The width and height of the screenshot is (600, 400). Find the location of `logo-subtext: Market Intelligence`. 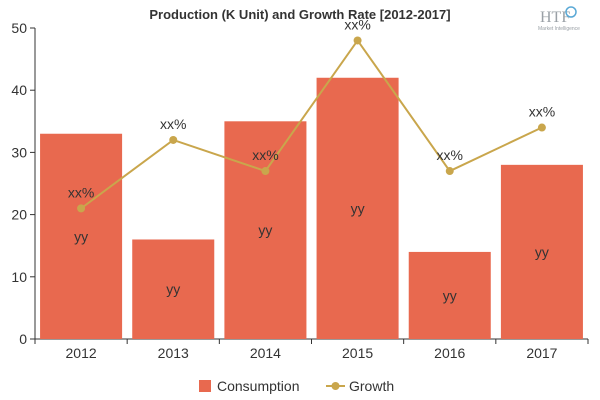

logo-subtext: Market Intelligence is located at coordinates (559, 29).